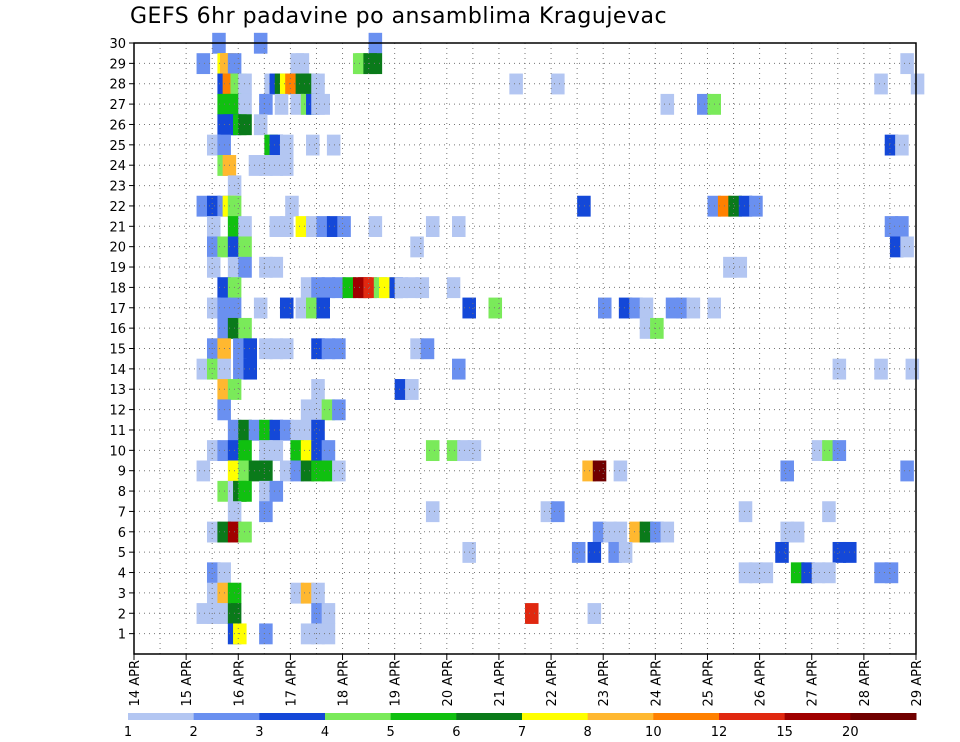  What do you see at coordinates (117, 64) in the screenshot?
I see `y-tick-label: 29` at bounding box center [117, 64].